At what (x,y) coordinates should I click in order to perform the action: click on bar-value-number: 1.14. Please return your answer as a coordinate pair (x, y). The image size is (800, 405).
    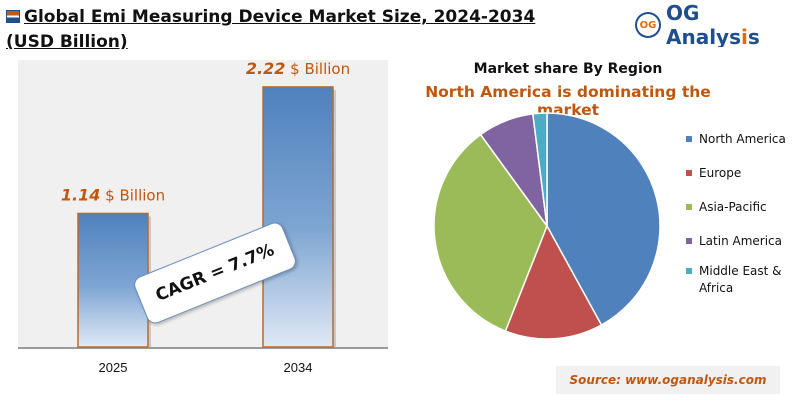
    Looking at the image, I should click on (80, 194).